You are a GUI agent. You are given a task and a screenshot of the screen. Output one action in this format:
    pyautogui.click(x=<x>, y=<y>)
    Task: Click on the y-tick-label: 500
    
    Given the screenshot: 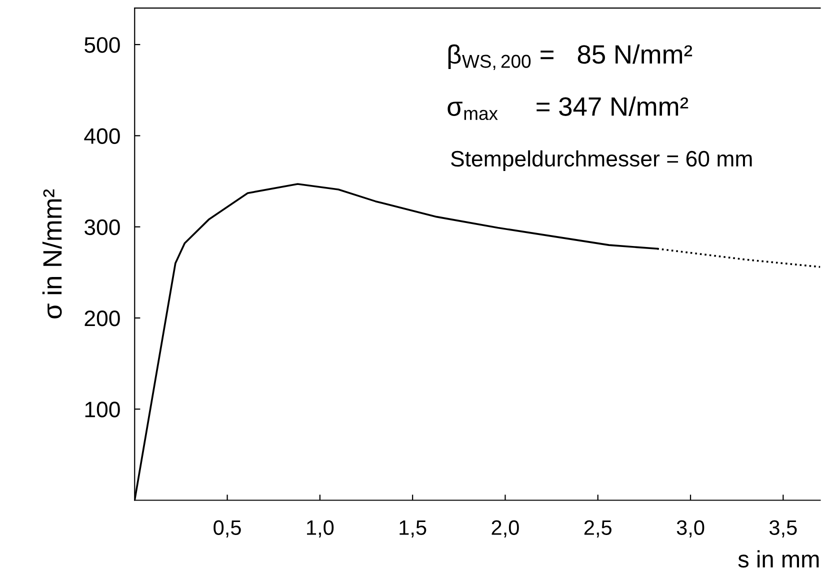 What is the action you would take?
    pyautogui.click(x=102, y=45)
    